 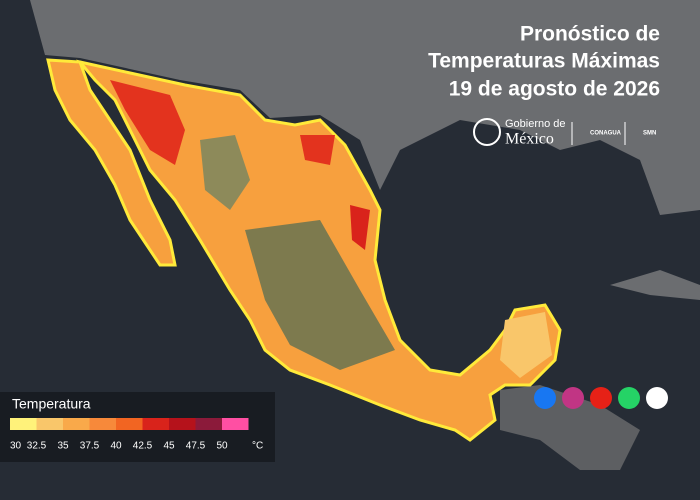 I want to click on logo-text: SMN, so click(x=649, y=134).